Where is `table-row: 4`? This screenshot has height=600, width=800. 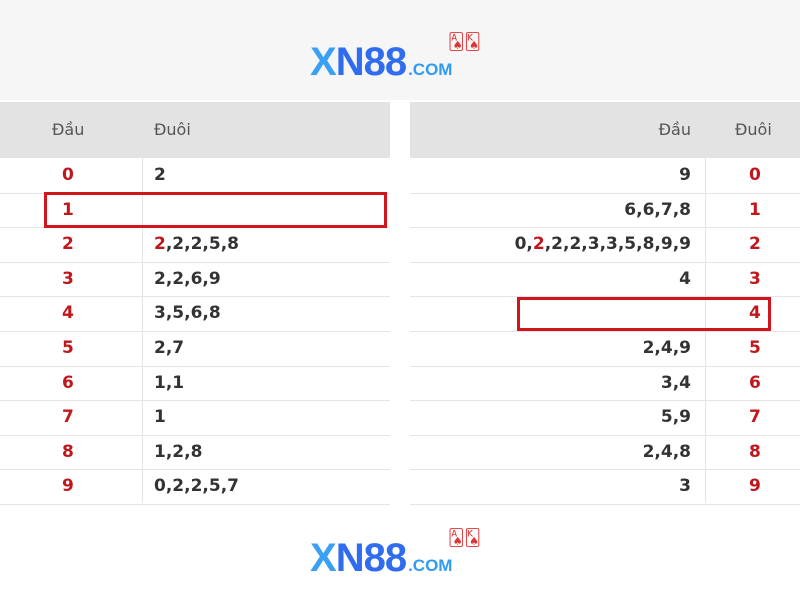 table-row: 4 is located at coordinates (605, 314).